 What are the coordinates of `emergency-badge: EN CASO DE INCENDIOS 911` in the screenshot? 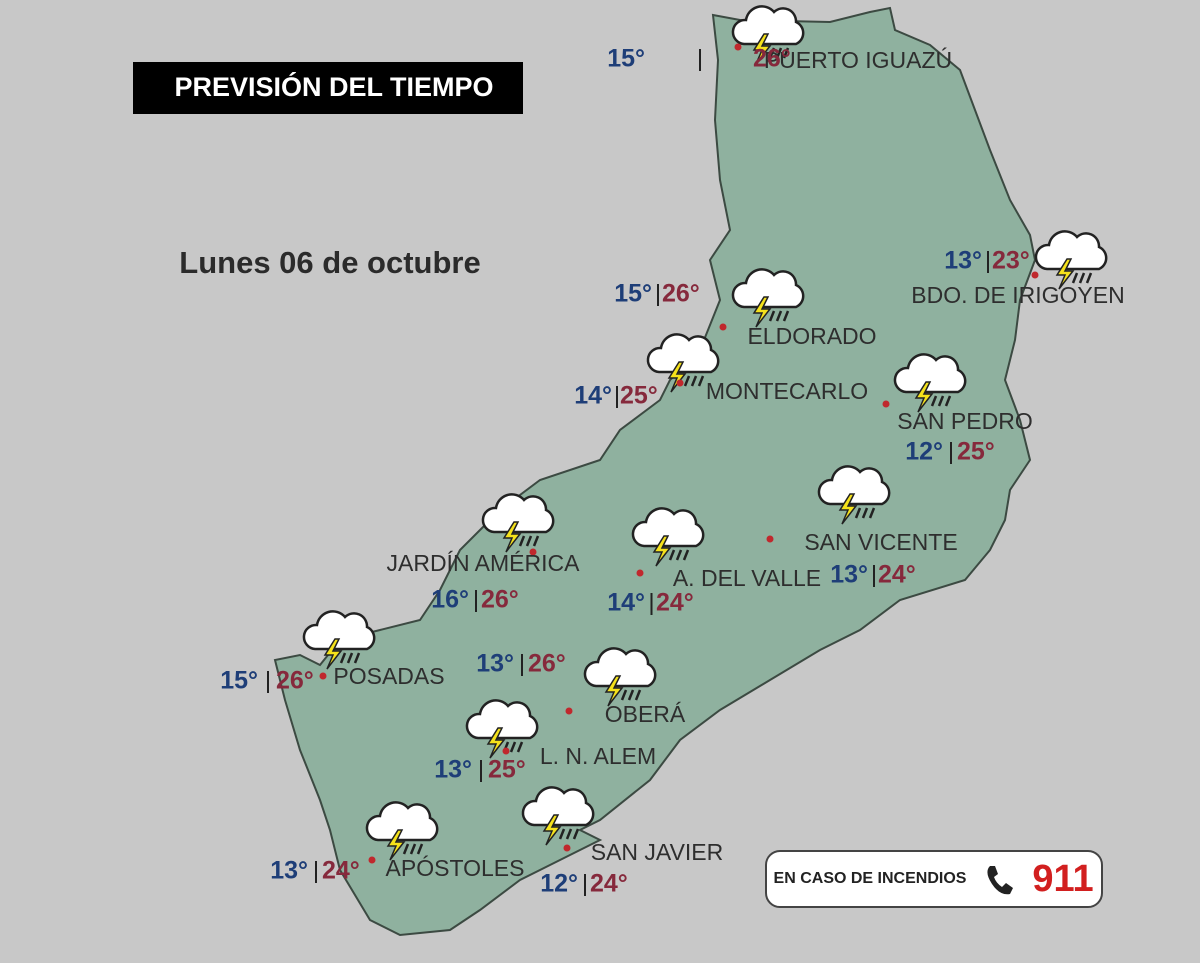 It's located at (934, 879).